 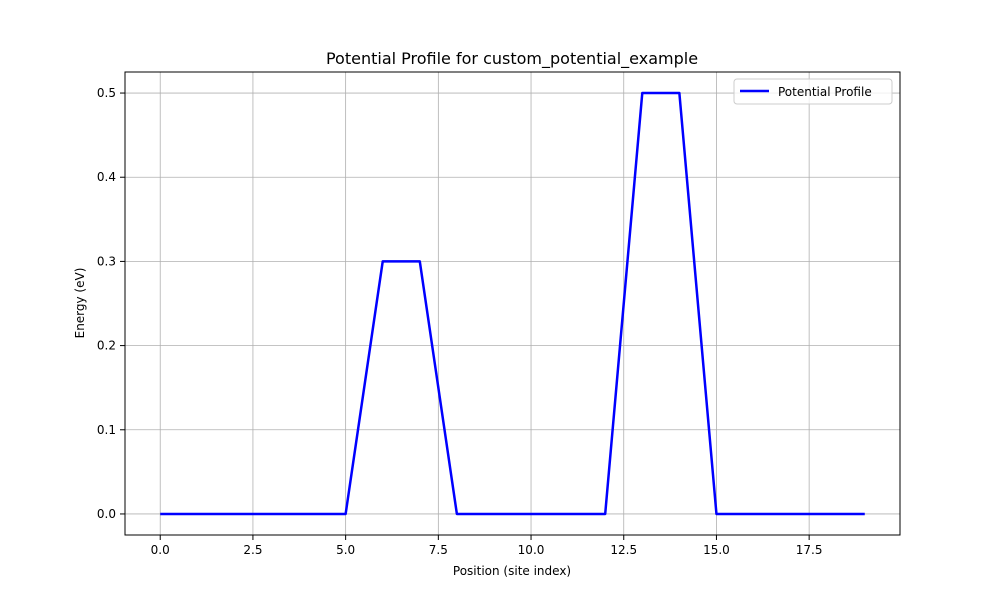 What do you see at coordinates (106, 93) in the screenshot?
I see `y-tick-label: 0.5` at bounding box center [106, 93].